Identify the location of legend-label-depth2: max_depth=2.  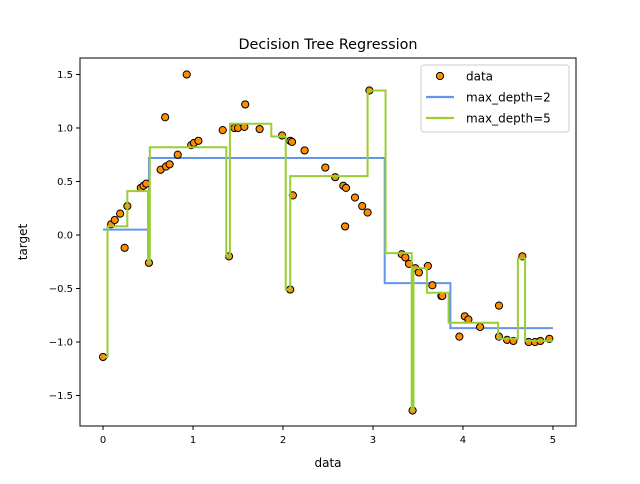
(508, 98).